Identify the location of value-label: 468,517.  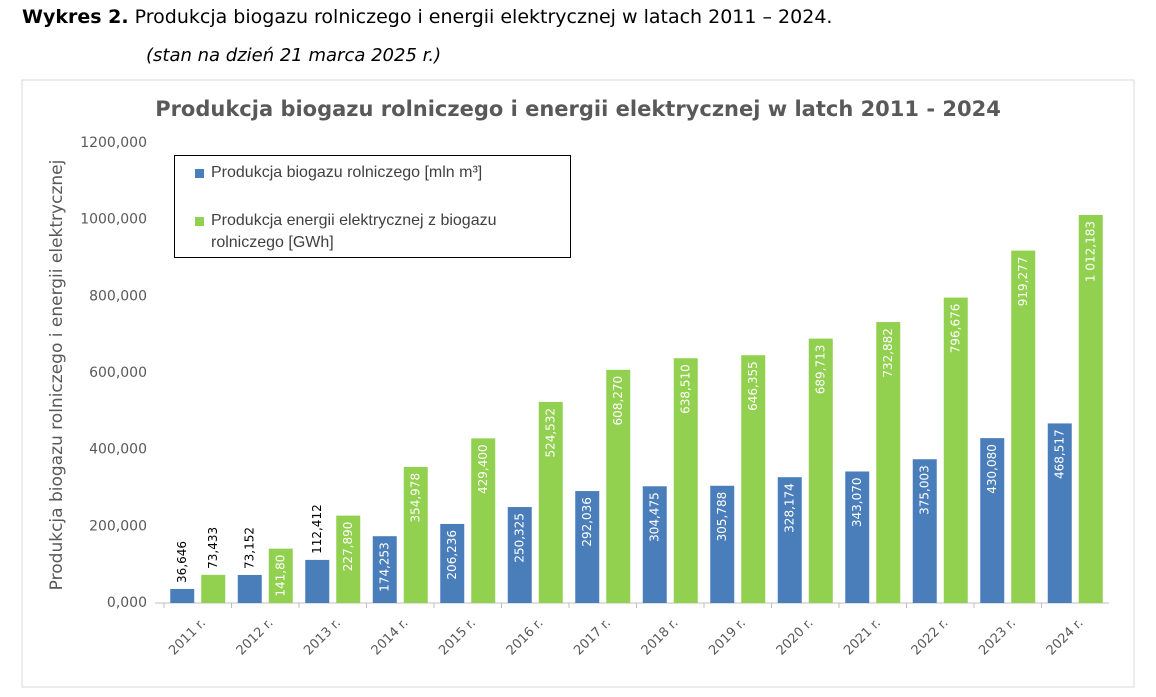
(1059, 454).